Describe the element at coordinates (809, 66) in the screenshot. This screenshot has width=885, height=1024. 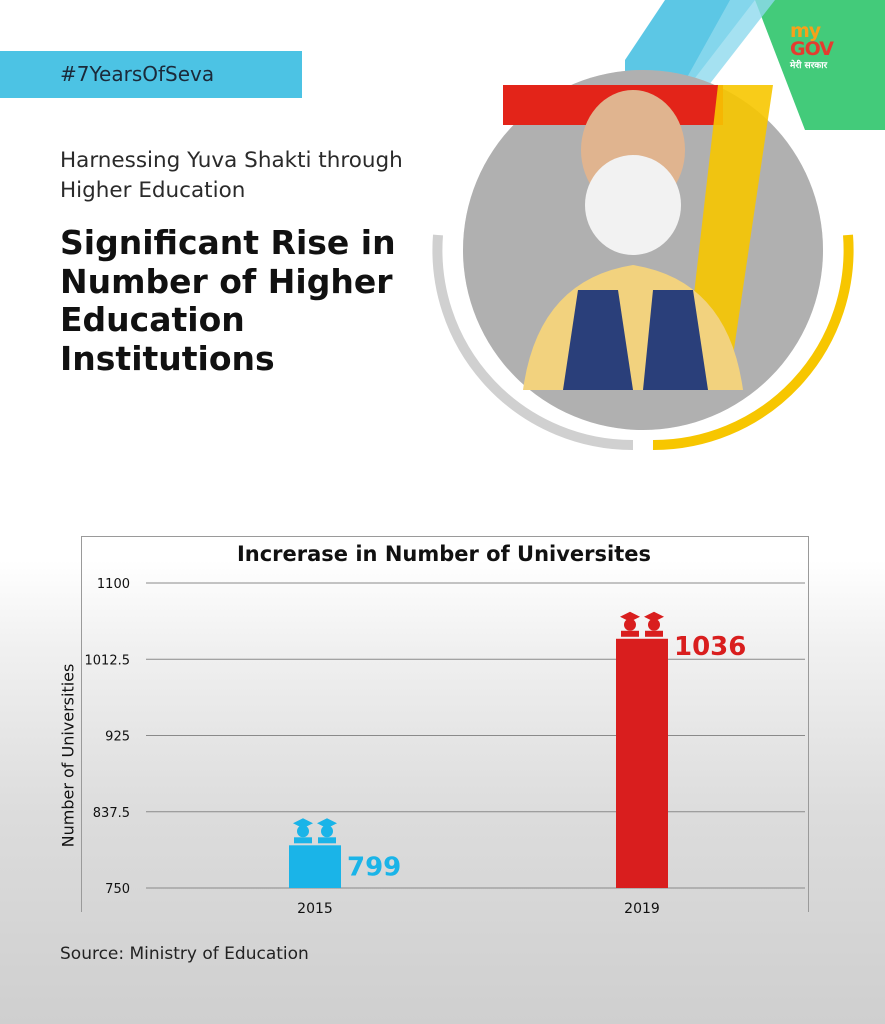
I see `logo-tagline: मेरी सरकार` at that location.